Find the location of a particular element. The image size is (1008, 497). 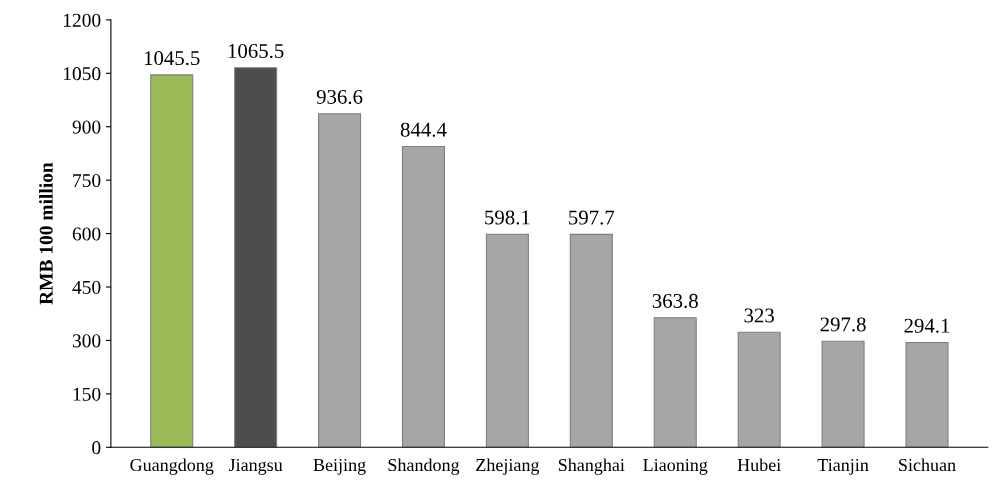

x-tick-label: Tianjin is located at coordinates (843, 466).